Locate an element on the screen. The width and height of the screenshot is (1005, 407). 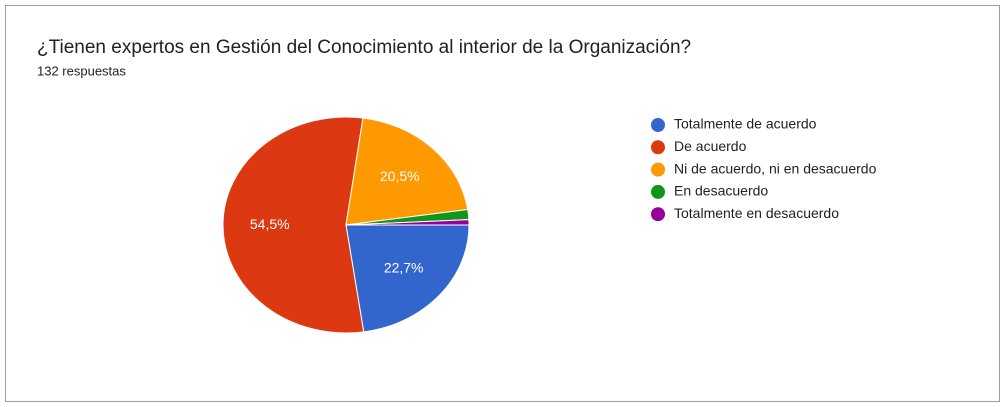
legend-label: En desacuerdo is located at coordinates (721, 191).